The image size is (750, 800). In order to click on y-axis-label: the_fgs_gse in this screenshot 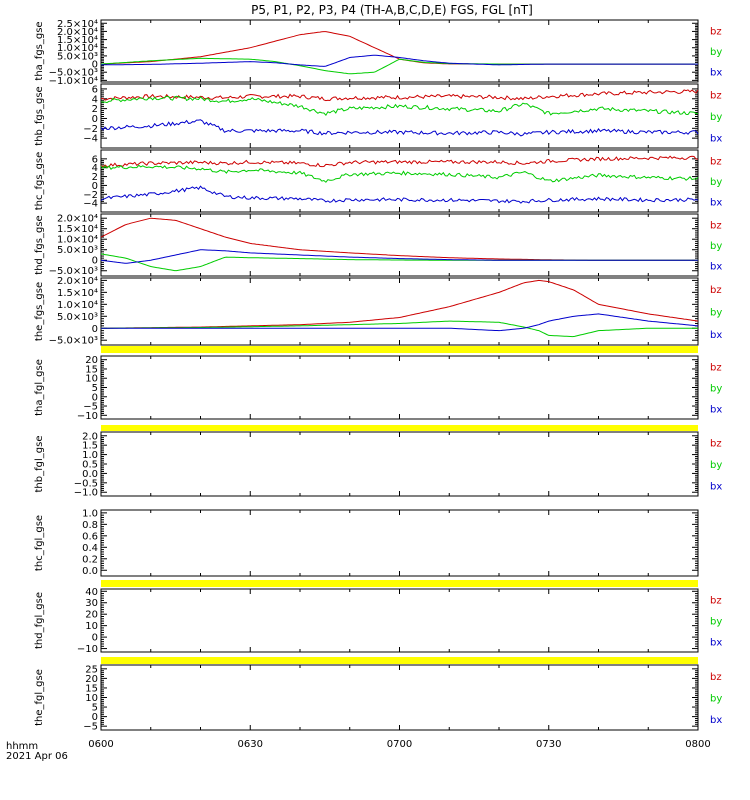, I will do `click(39, 311)`.